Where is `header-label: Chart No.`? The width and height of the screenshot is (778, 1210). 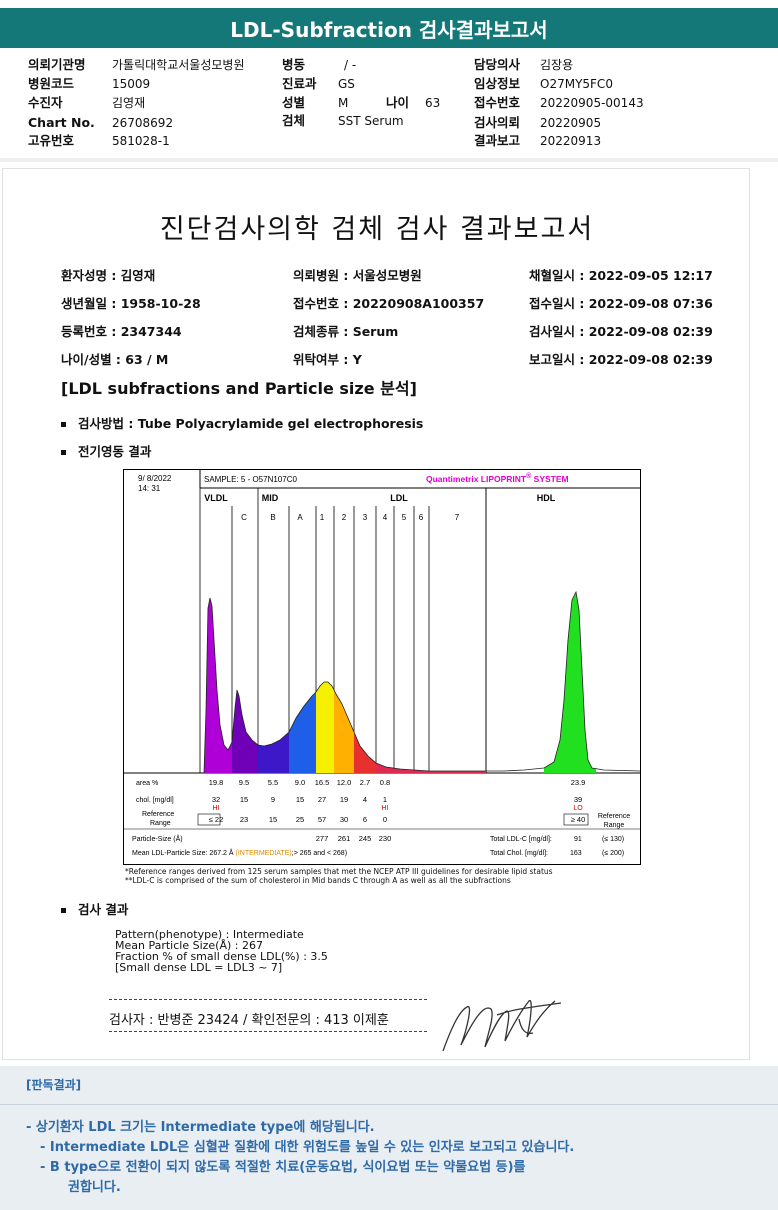
header-label: Chart No. is located at coordinates (61, 122).